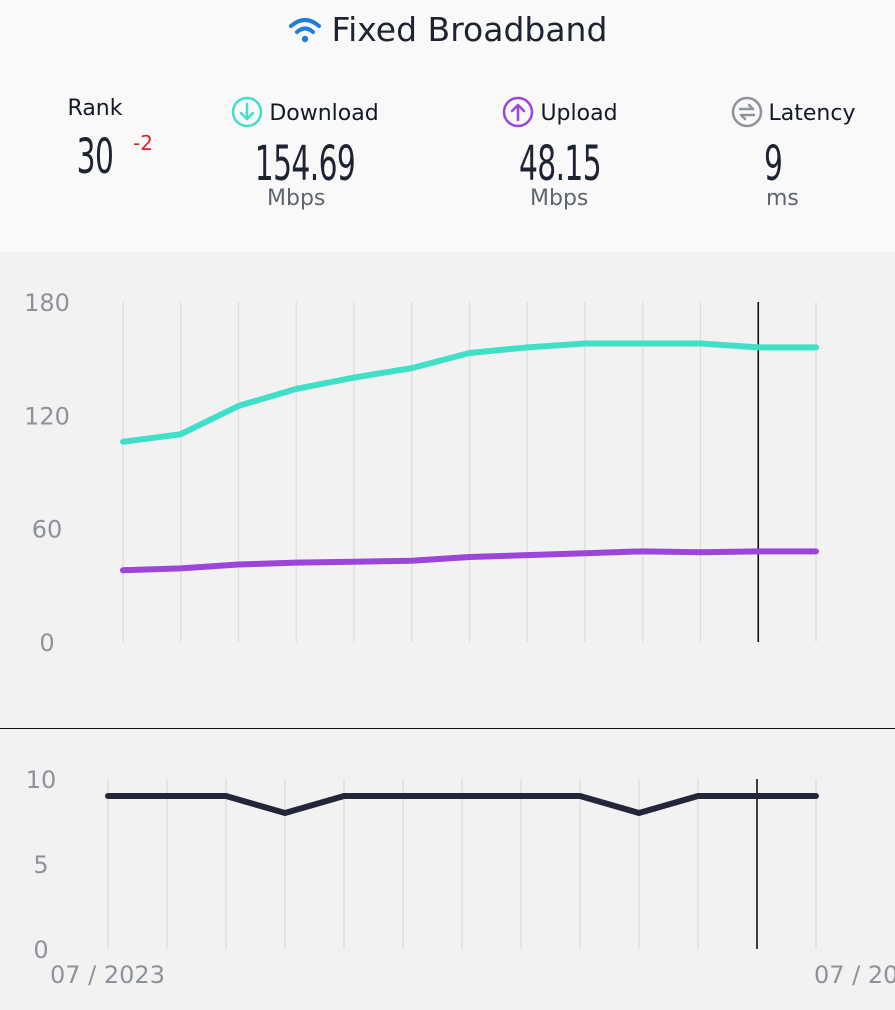 Image resolution: width=895 pixels, height=1010 pixels. I want to click on chart-divider, so click(447, 728).